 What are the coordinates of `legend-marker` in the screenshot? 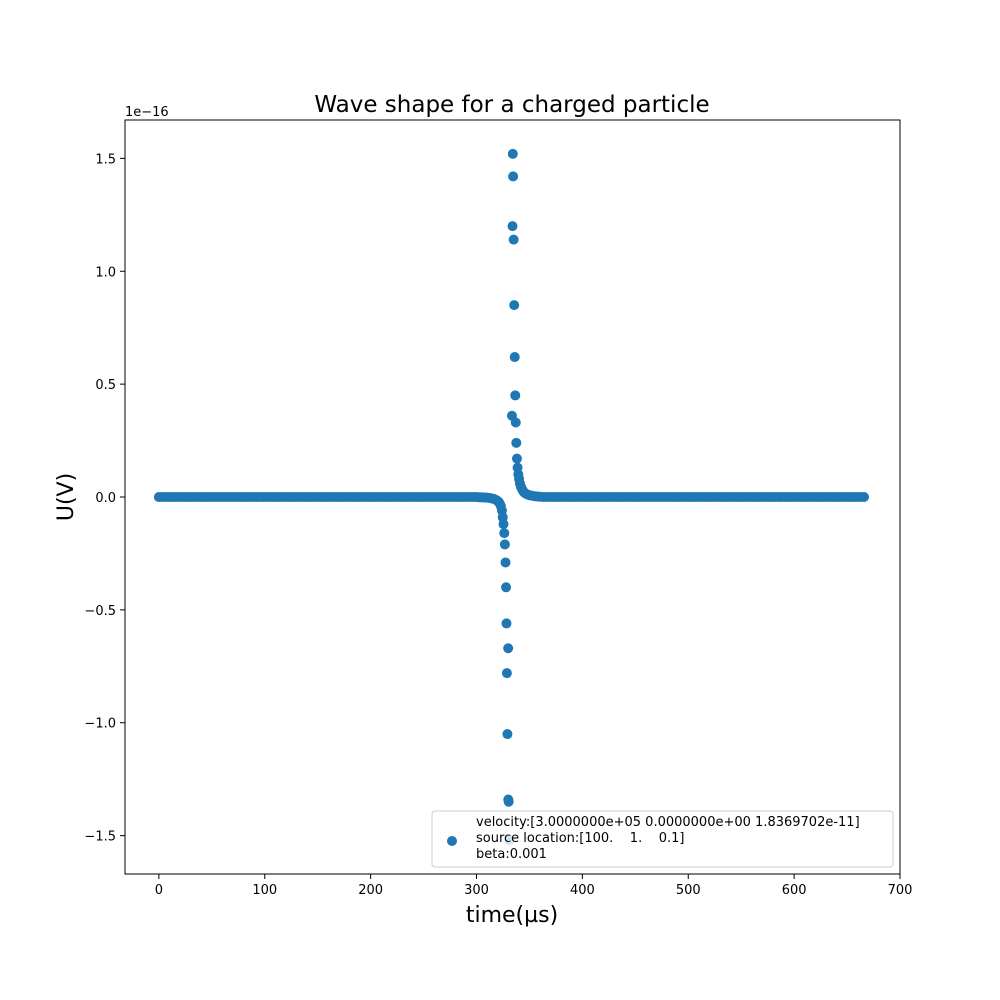 It's located at (452, 841).